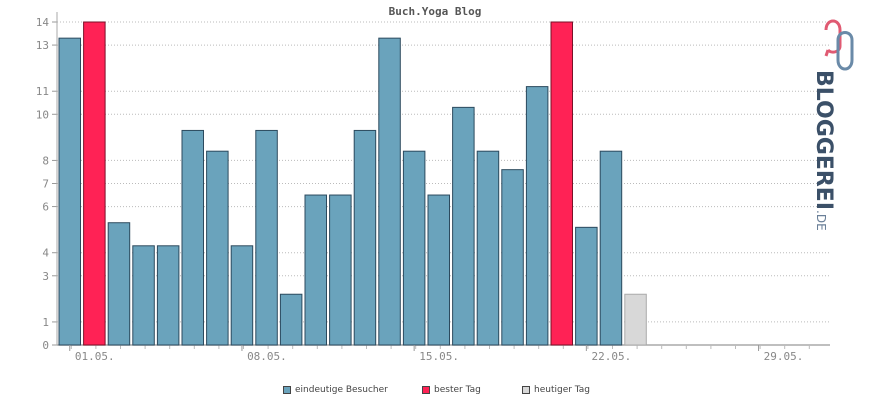 The width and height of the screenshot is (870, 400). What do you see at coordinates (562, 390) in the screenshot?
I see `legend-label-today: heutiger Tag` at bounding box center [562, 390].